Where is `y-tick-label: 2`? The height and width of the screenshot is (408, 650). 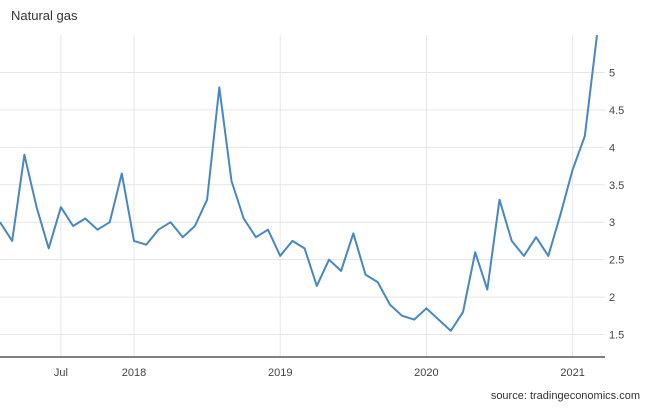 y-tick-label: 2 is located at coordinates (612, 298).